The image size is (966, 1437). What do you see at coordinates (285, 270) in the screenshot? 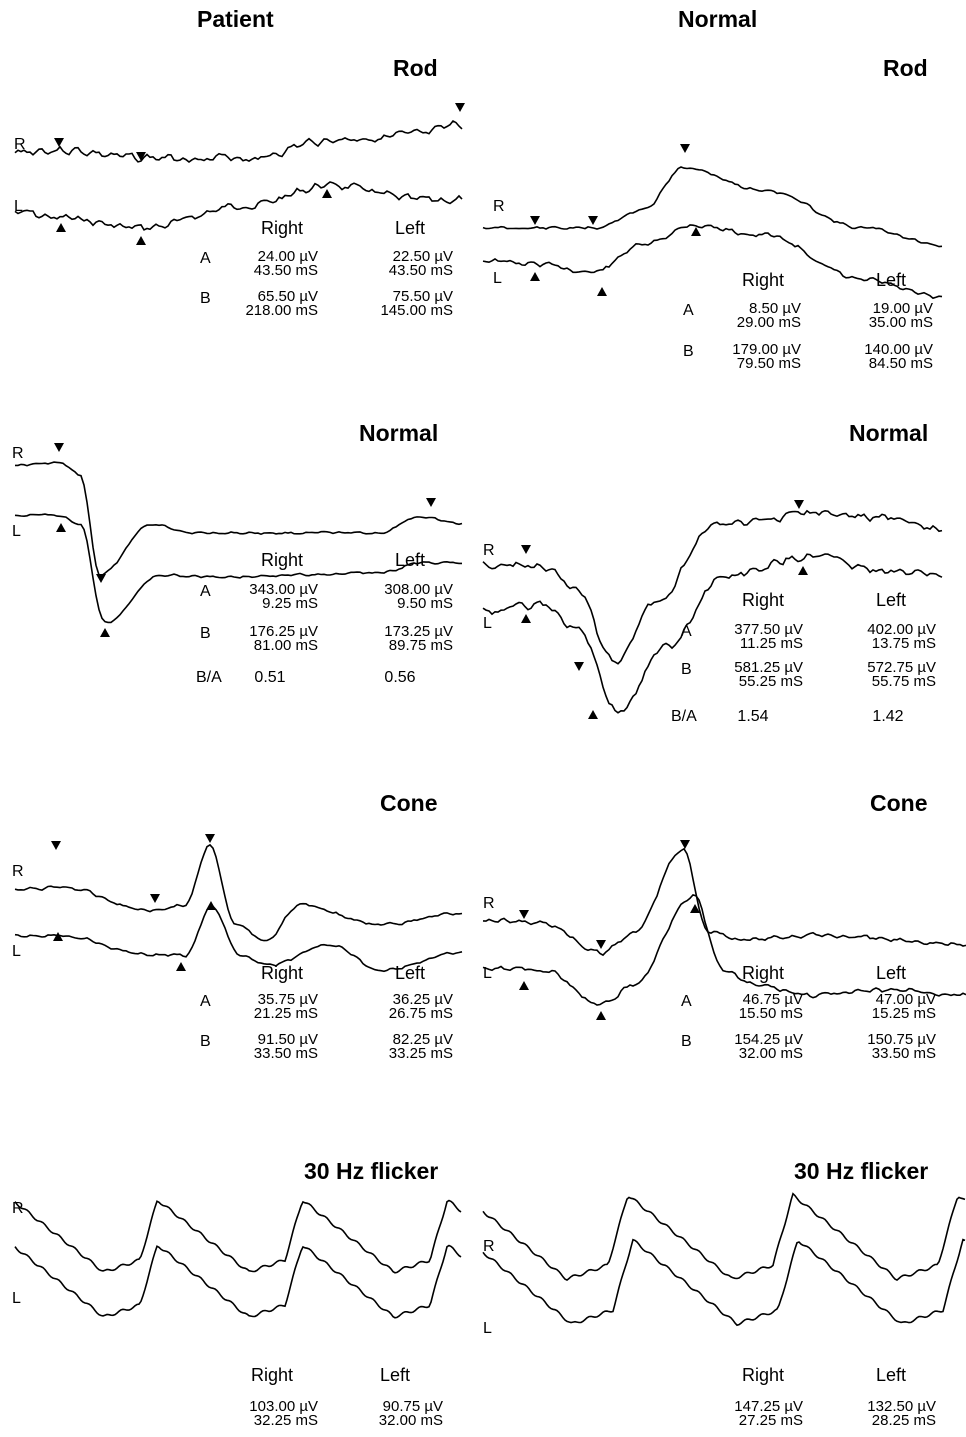
I see `right-a-time: 43.50 mS` at bounding box center [285, 270].